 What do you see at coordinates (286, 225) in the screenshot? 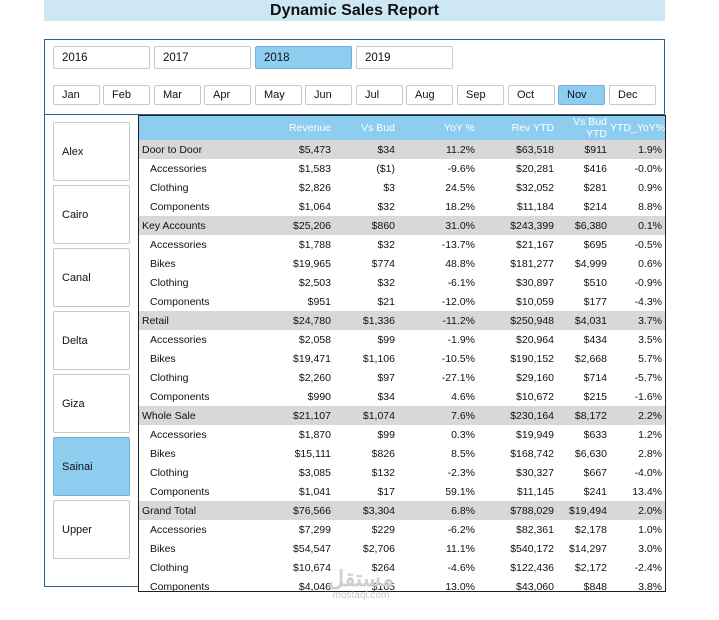
I see `value-cell: $25,206` at bounding box center [286, 225].